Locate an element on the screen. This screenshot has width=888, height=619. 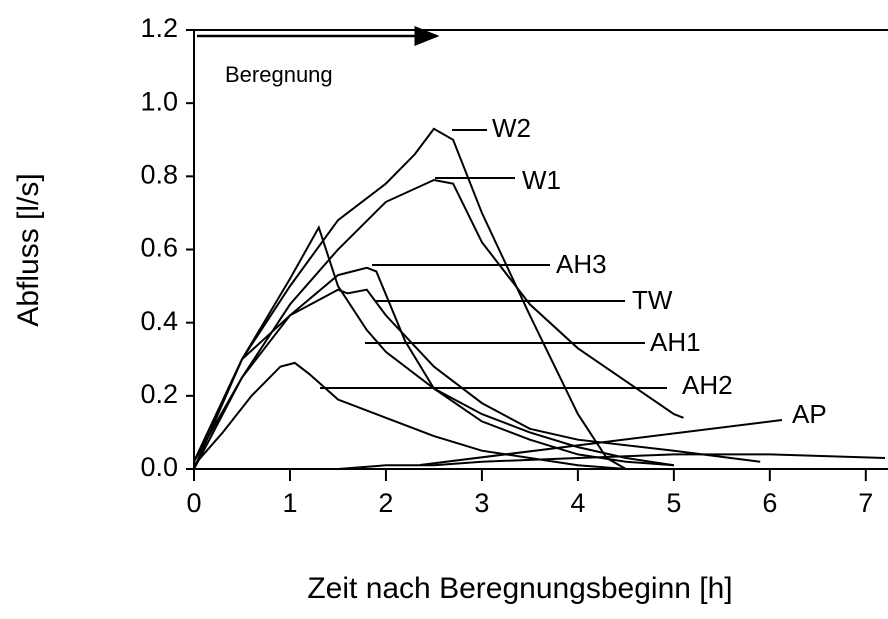
y-tick-label: 0.8 is located at coordinates (159, 174).